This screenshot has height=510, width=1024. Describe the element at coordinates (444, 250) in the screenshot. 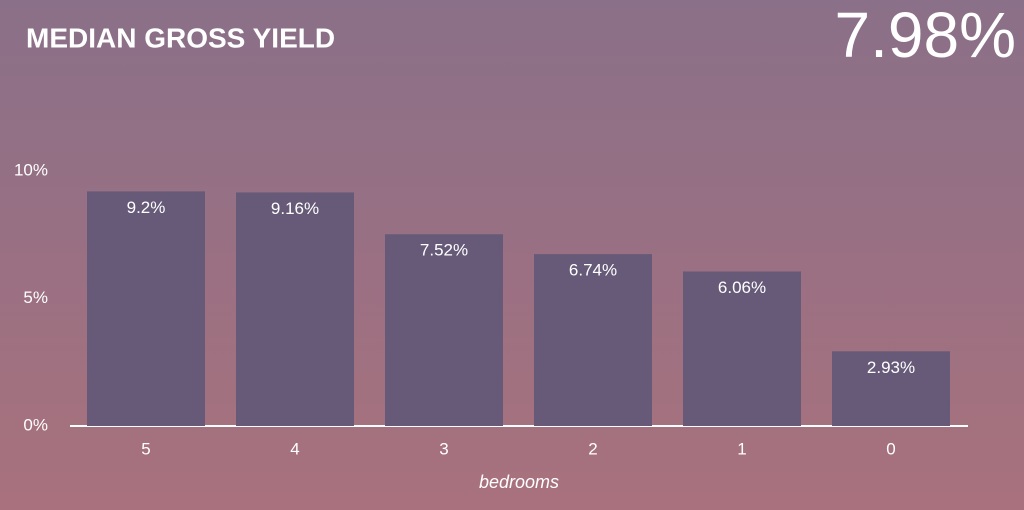

I see `value-label: 7.52%` at that location.